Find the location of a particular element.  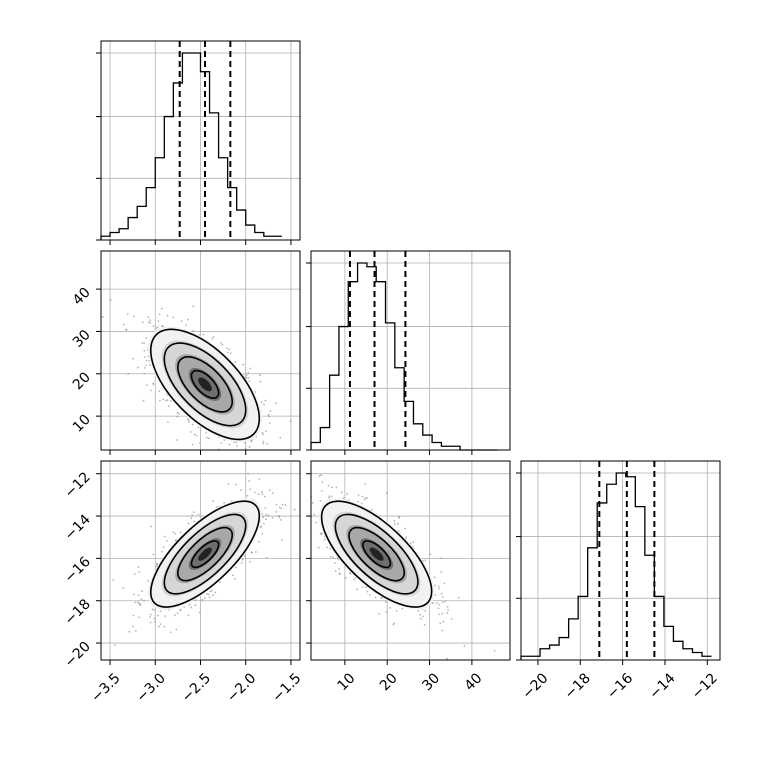

y-tick-label: −14 is located at coordinates (78, 527).